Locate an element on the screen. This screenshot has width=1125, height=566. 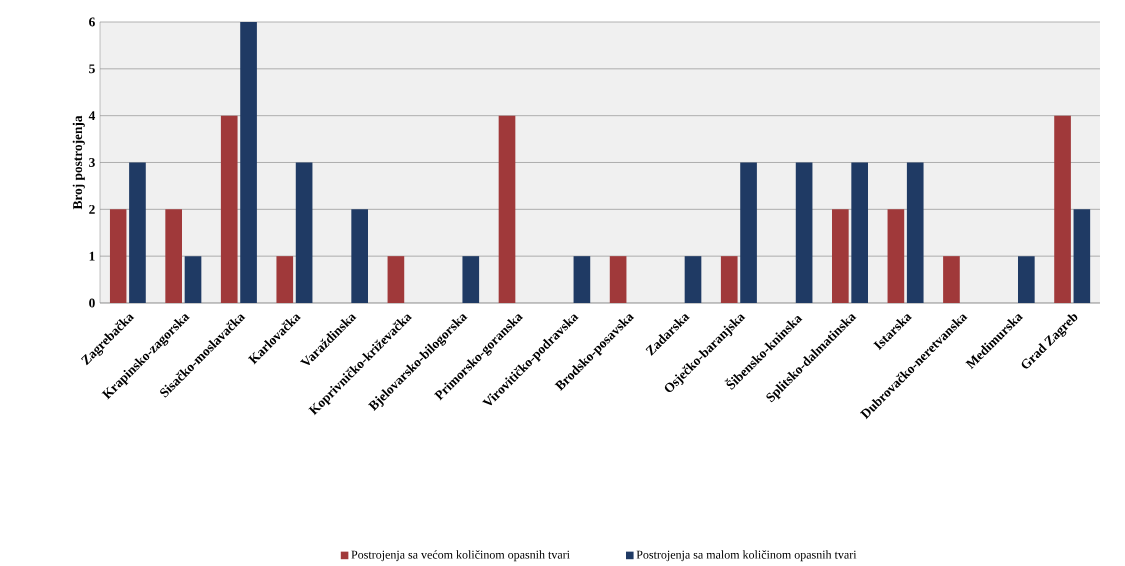
y-tick-label: 5 is located at coordinates (92, 69).